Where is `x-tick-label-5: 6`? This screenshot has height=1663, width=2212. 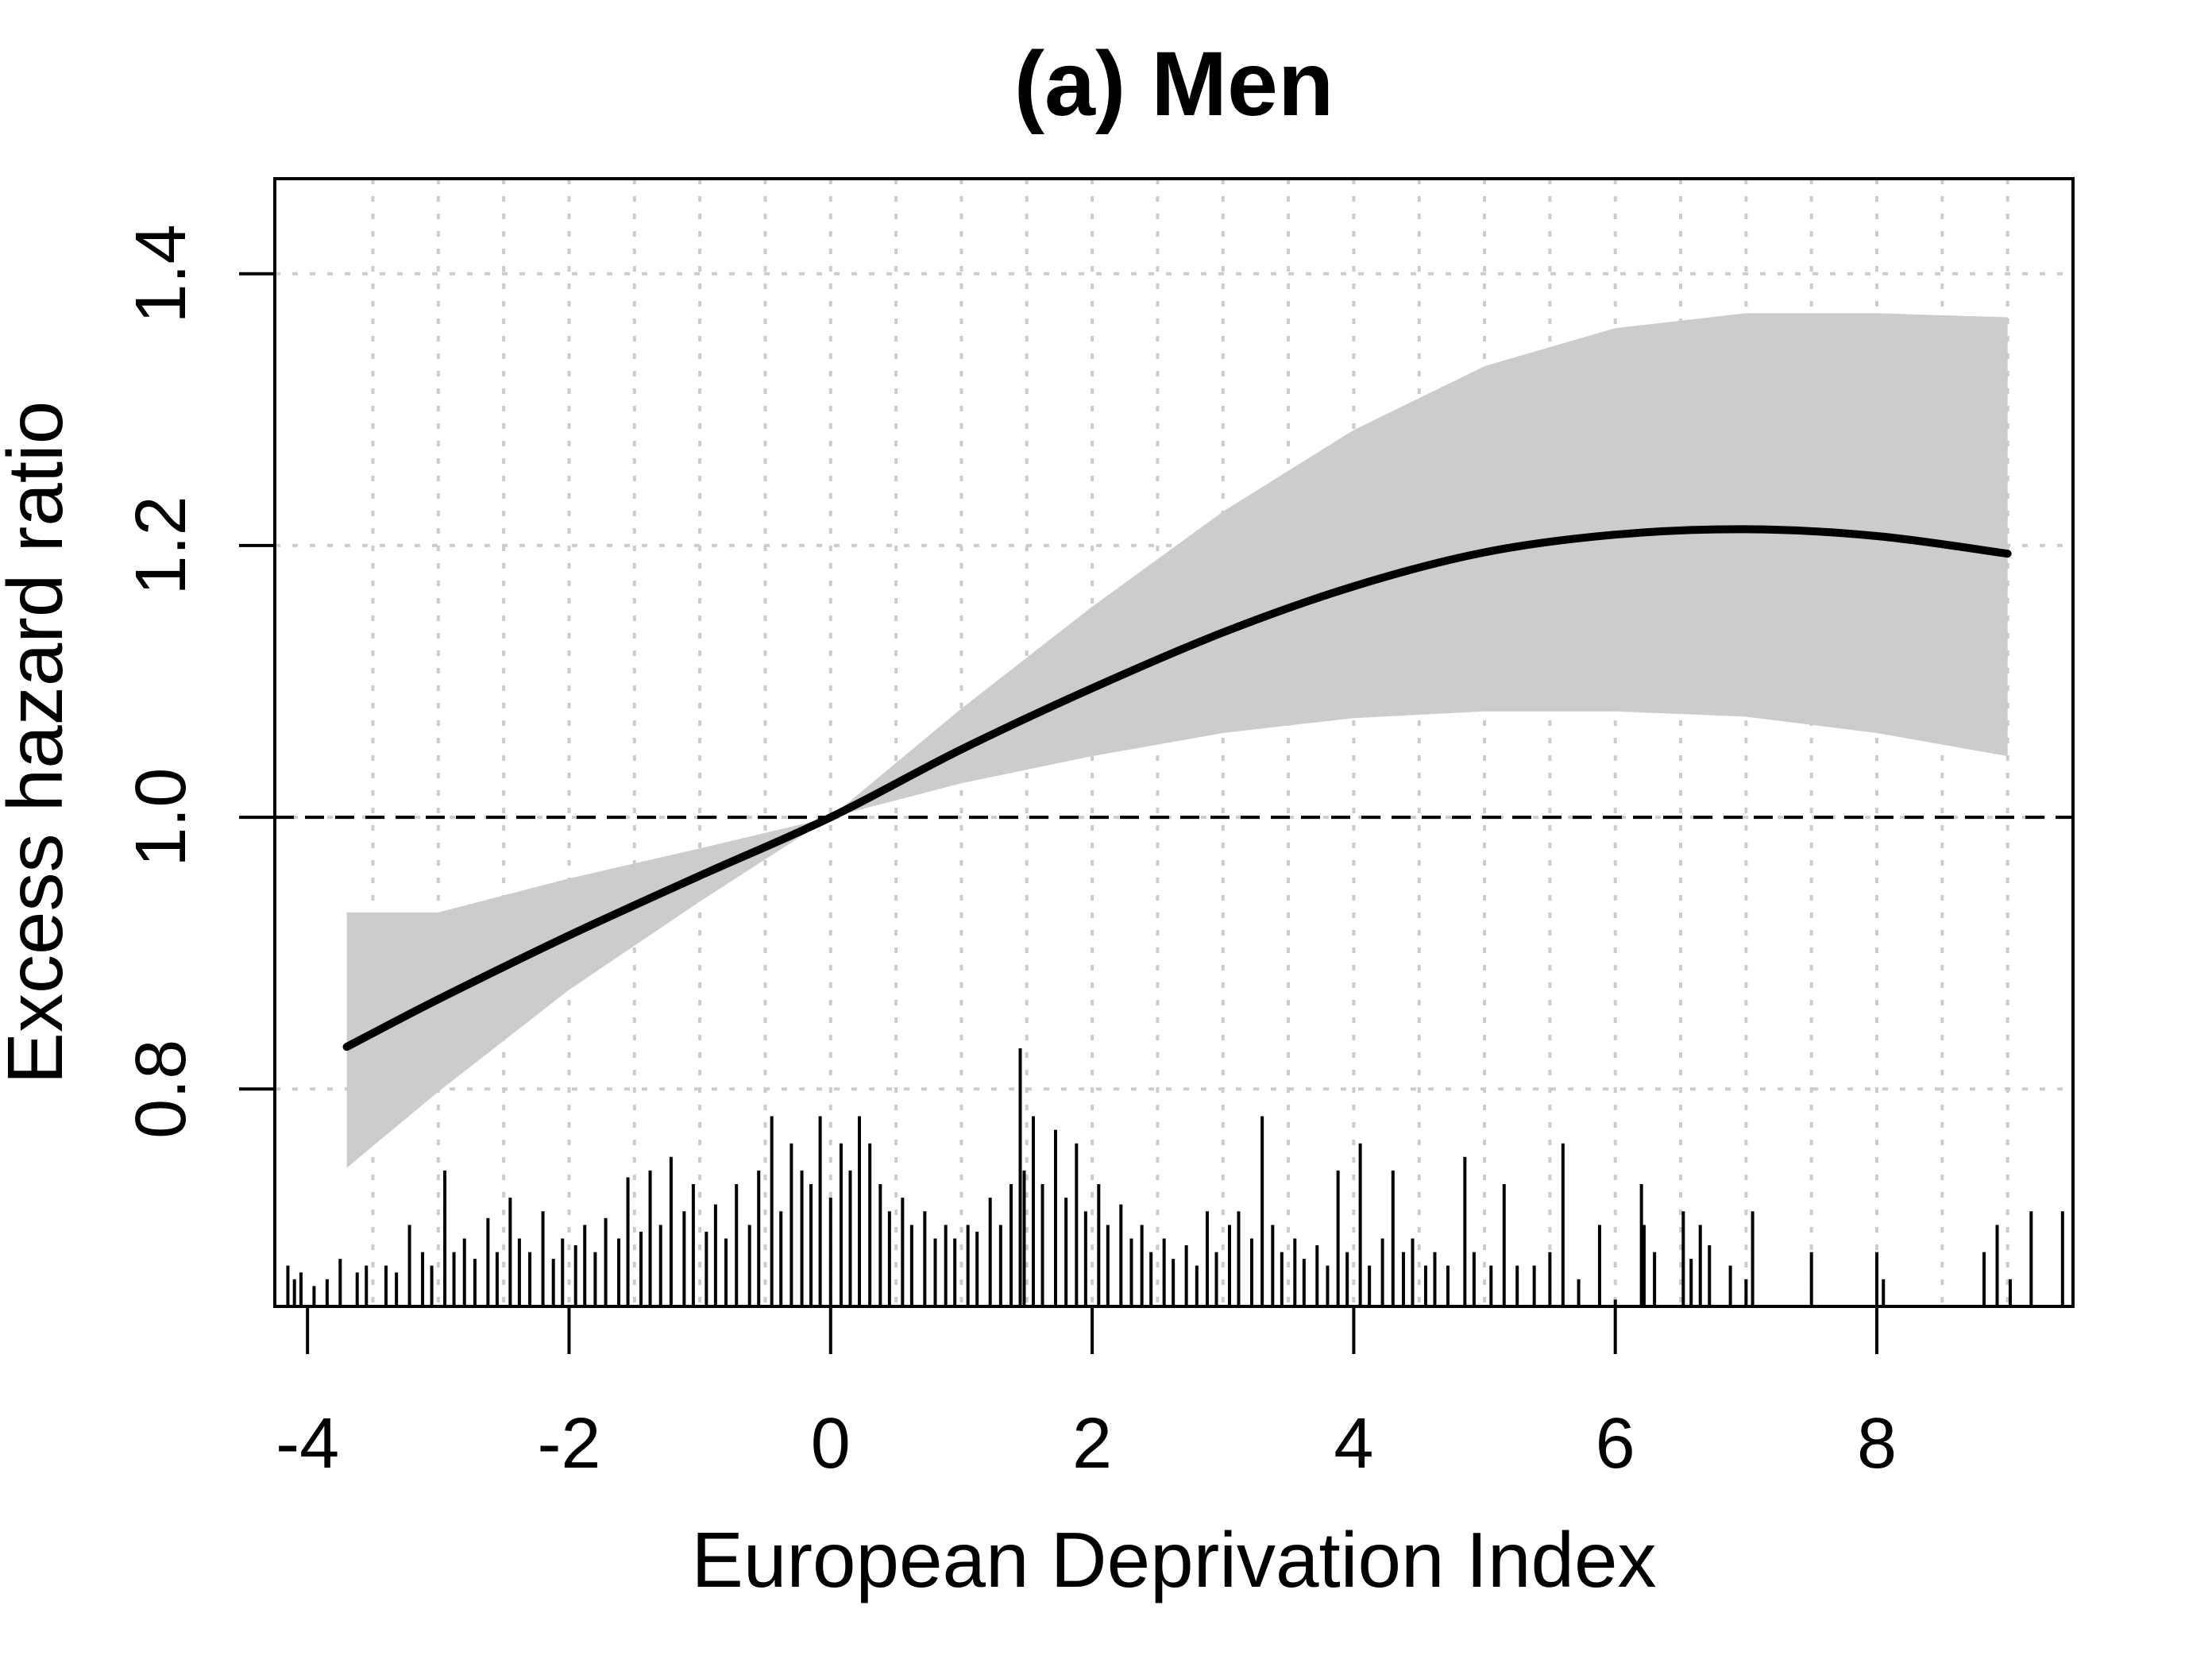
x-tick-label-5: 6 is located at coordinates (1615, 1444).